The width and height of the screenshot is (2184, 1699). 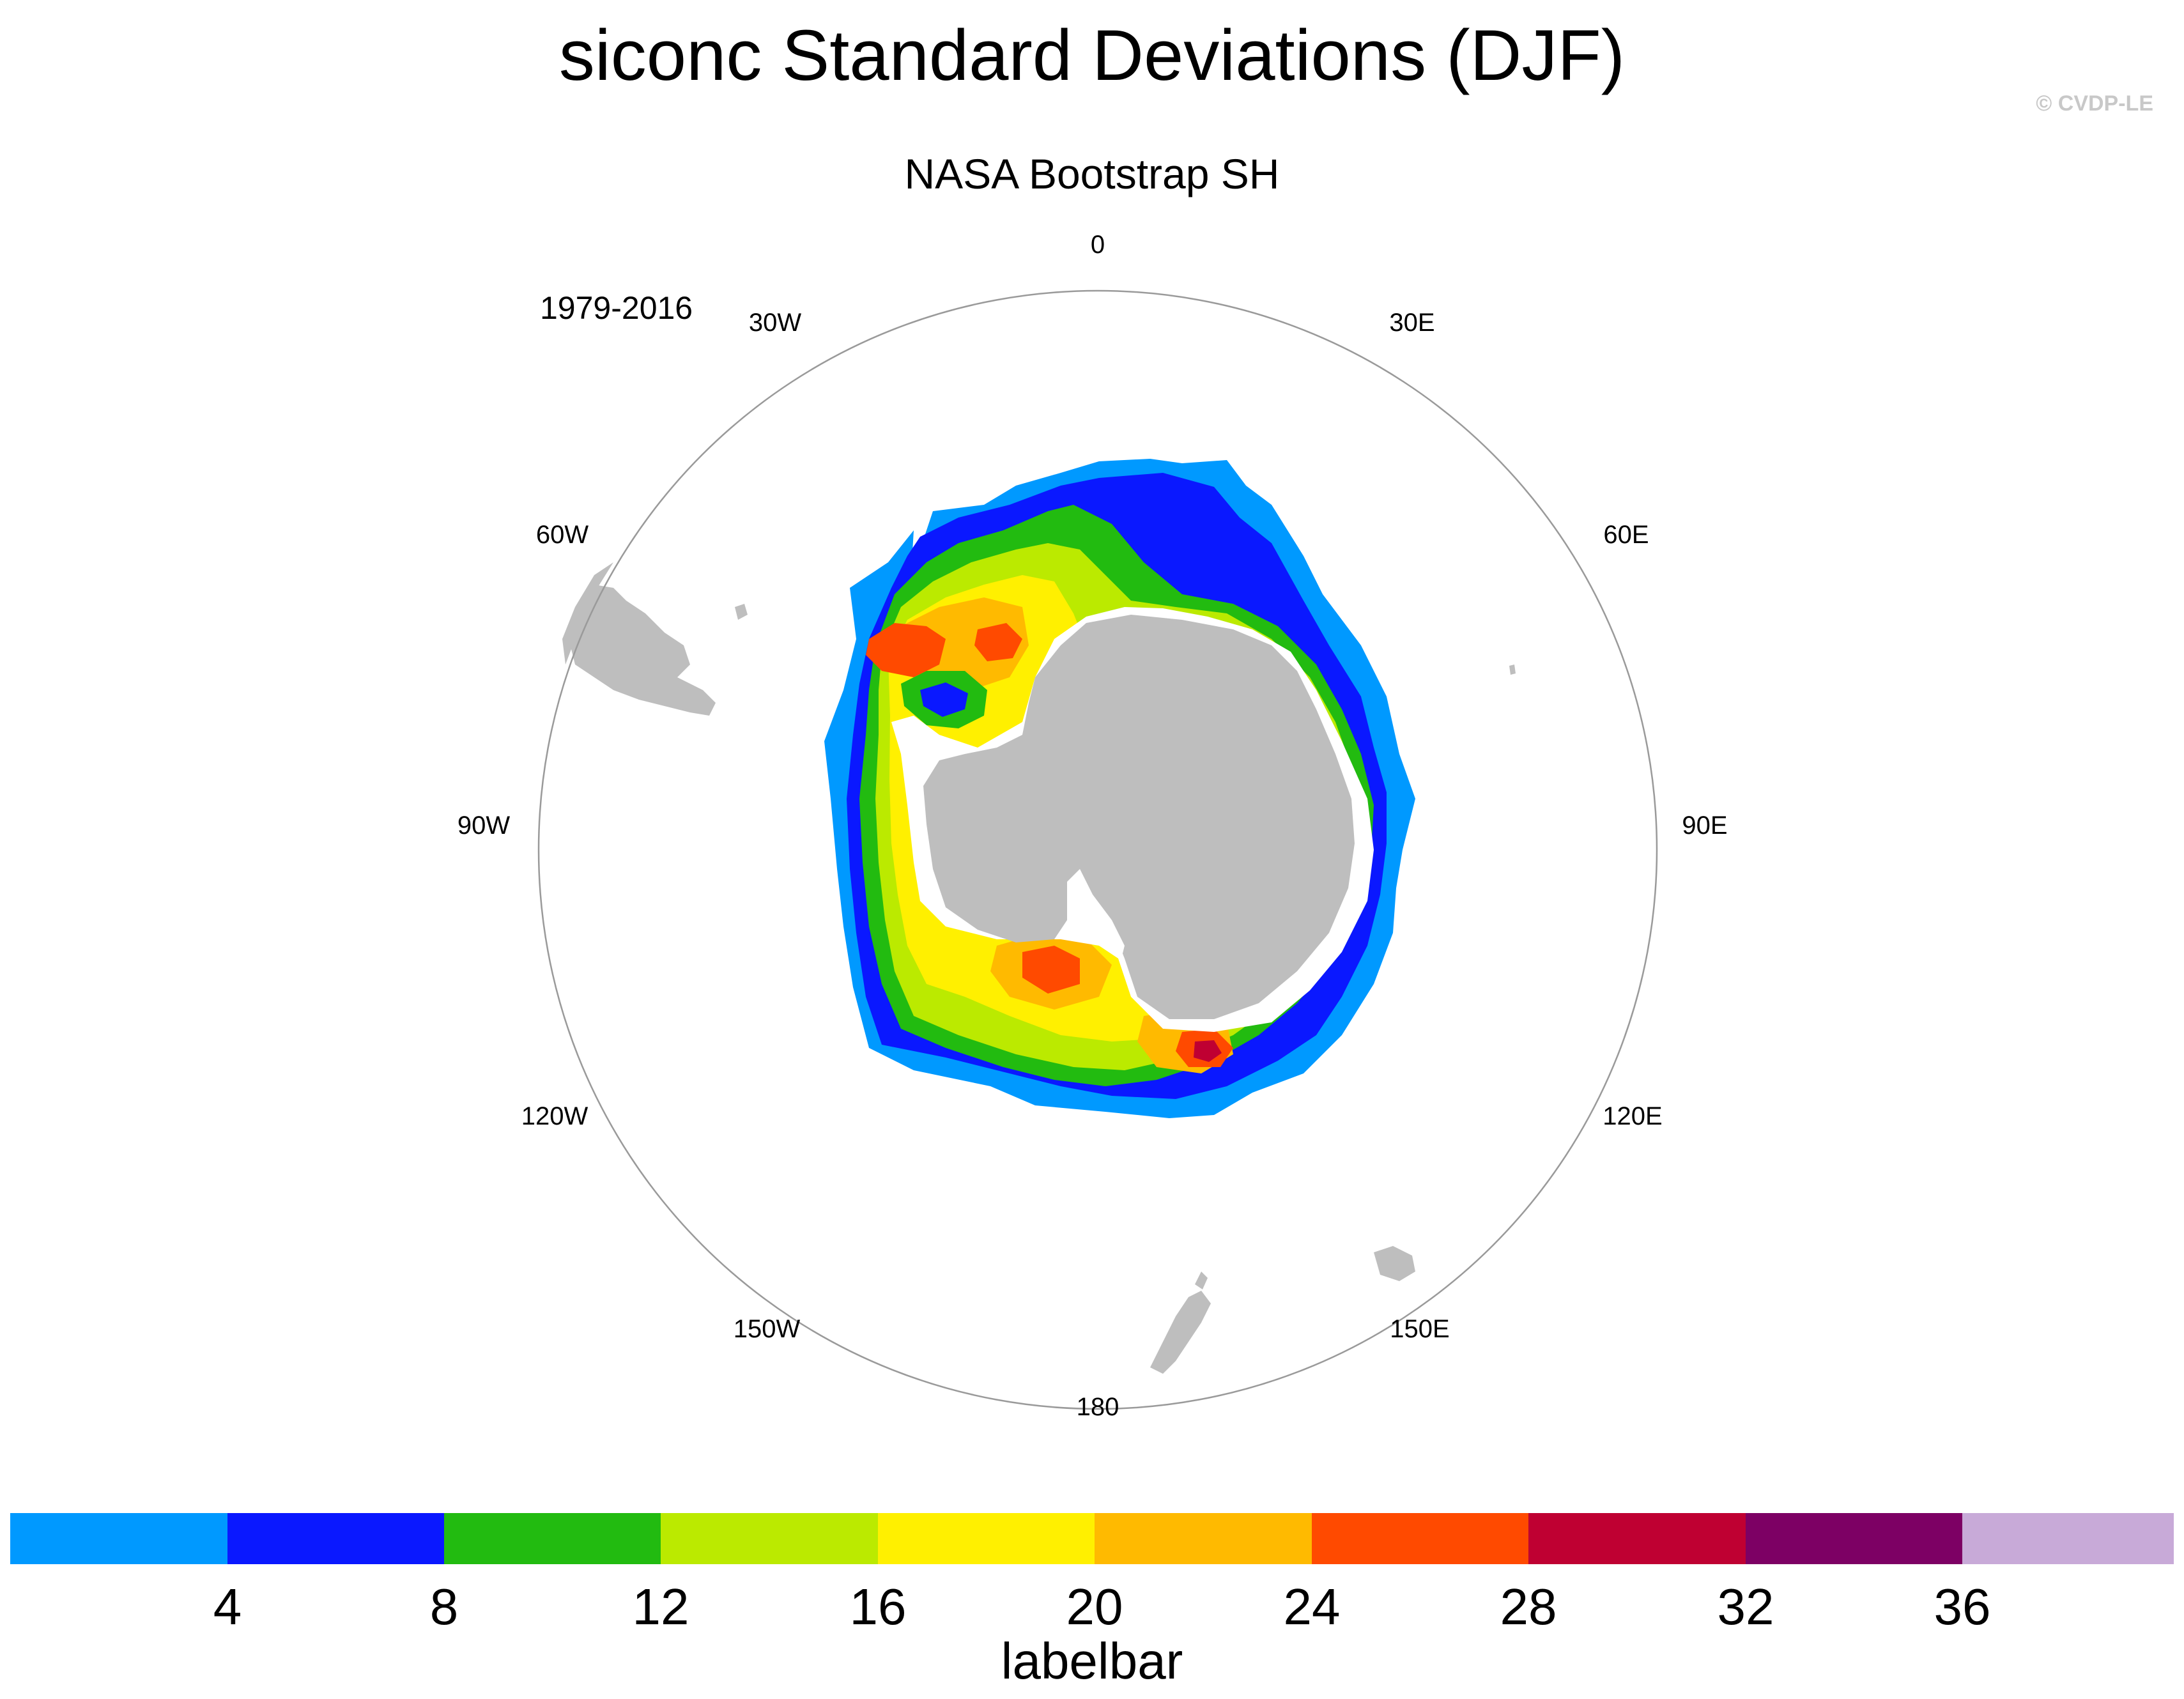 What do you see at coordinates (660, 1606) in the screenshot?
I see `labelbar-label: 12` at bounding box center [660, 1606].